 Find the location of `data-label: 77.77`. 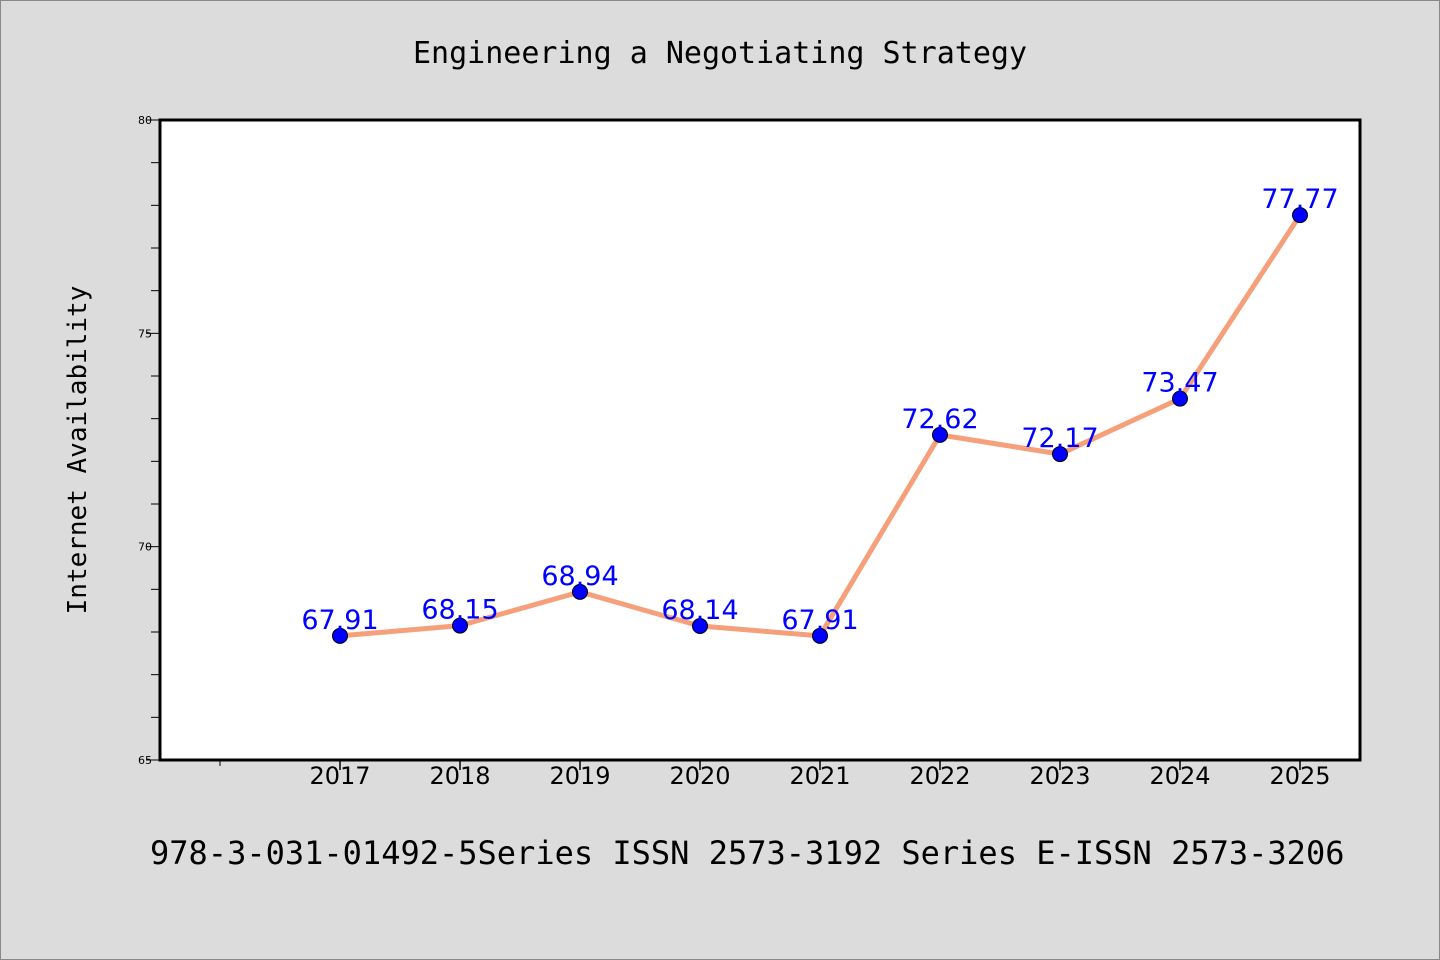

data-label: 77.77 is located at coordinates (1299, 199).